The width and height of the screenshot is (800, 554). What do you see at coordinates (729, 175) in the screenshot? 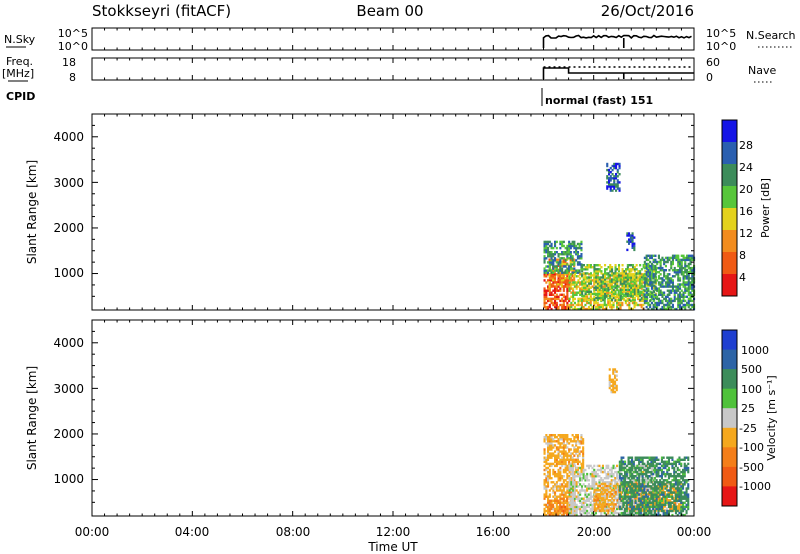
I see `colorbar-band` at bounding box center [729, 175].